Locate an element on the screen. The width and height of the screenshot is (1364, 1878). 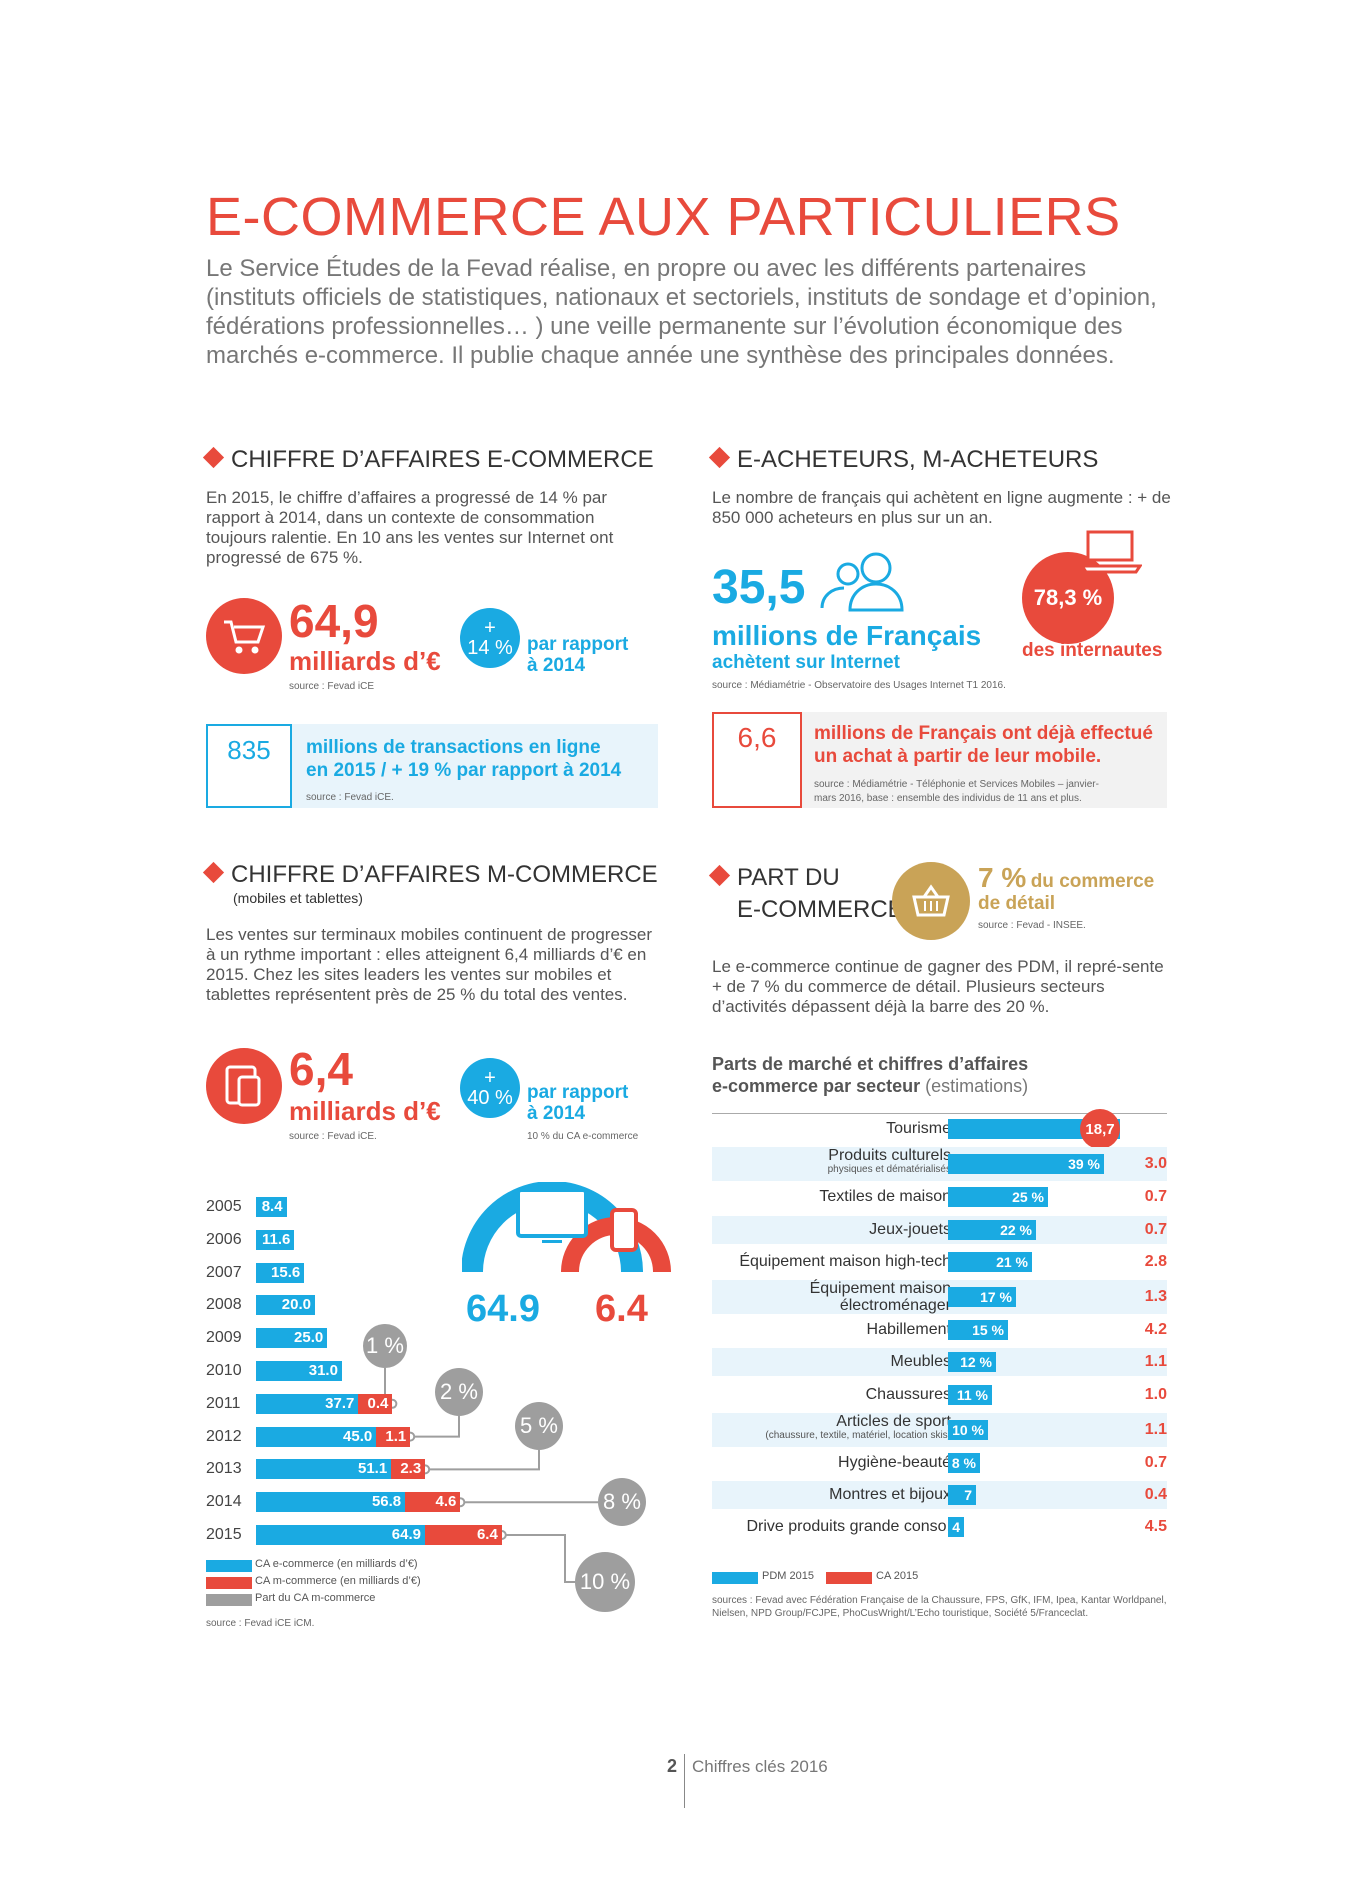
section-ca-mcommerce-heading: CHIFFRE D’AFFAIRES M-COMMERCE is located at coordinates (430, 875).